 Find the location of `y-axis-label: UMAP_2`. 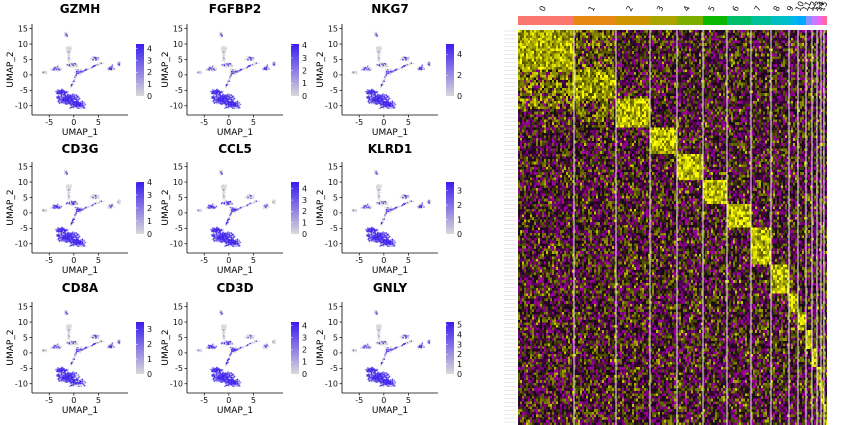

y-axis-label: UMAP_2 is located at coordinates (11, 207).